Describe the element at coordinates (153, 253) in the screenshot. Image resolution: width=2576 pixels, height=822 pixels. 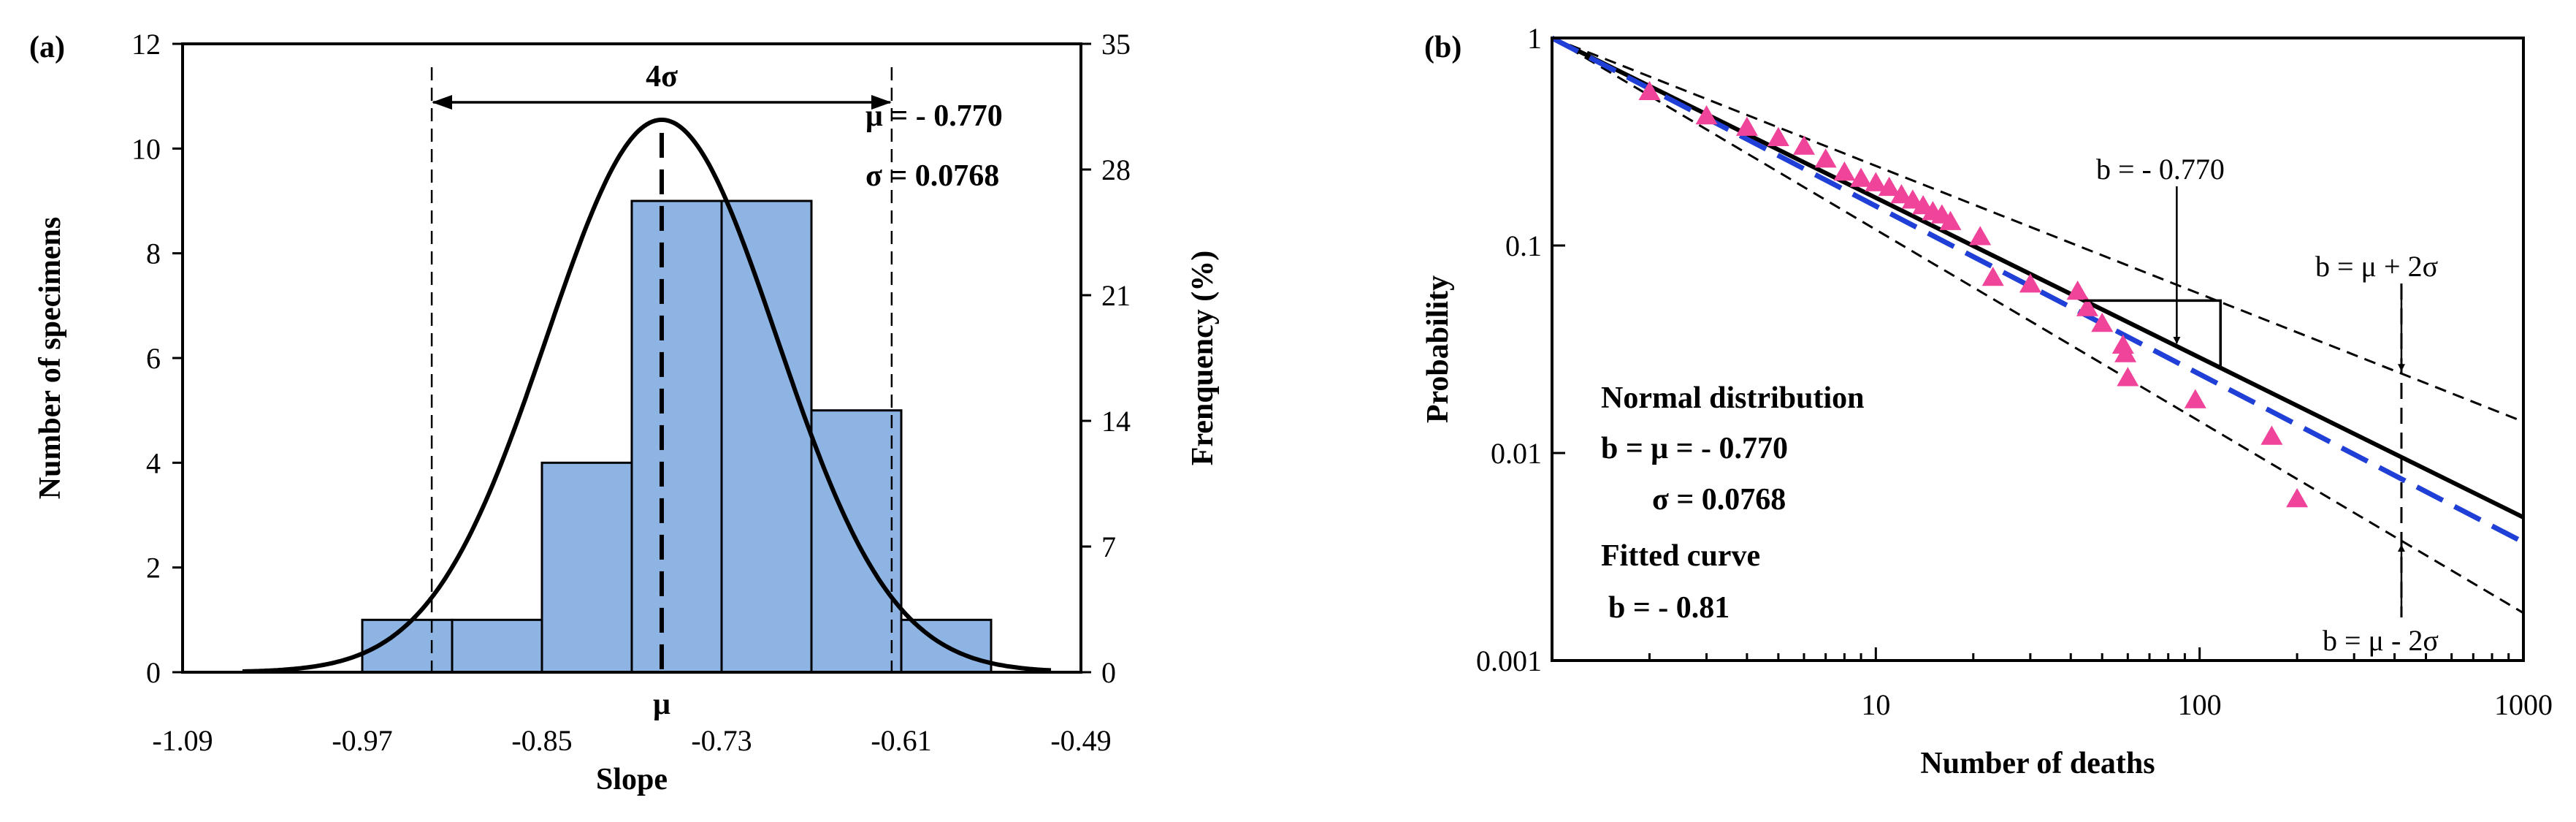
I see `y-tick-label: 8` at that location.